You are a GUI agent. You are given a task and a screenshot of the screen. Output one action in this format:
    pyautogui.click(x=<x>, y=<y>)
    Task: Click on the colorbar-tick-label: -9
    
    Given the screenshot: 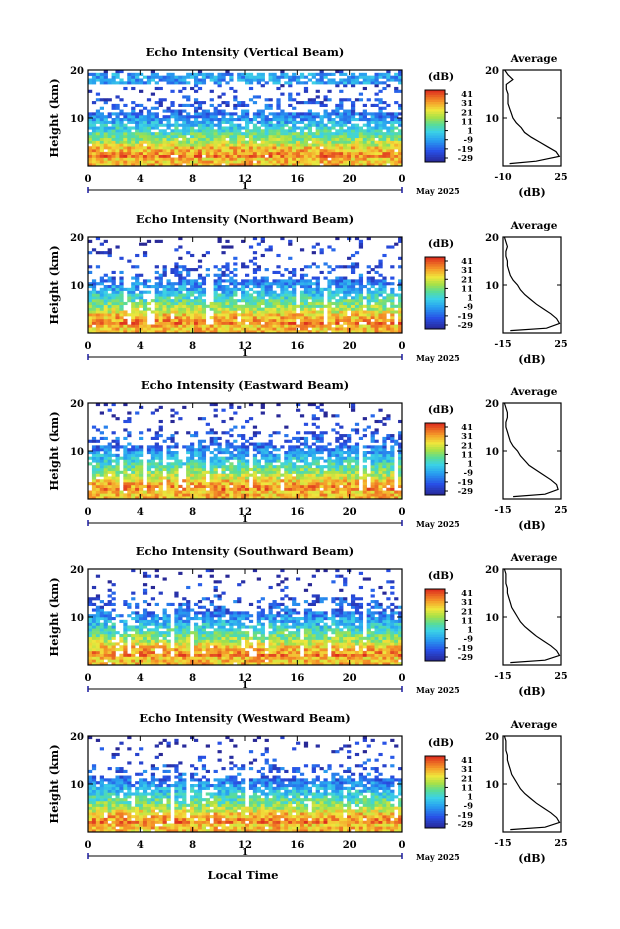 What is the action you would take?
    pyautogui.click(x=469, y=141)
    